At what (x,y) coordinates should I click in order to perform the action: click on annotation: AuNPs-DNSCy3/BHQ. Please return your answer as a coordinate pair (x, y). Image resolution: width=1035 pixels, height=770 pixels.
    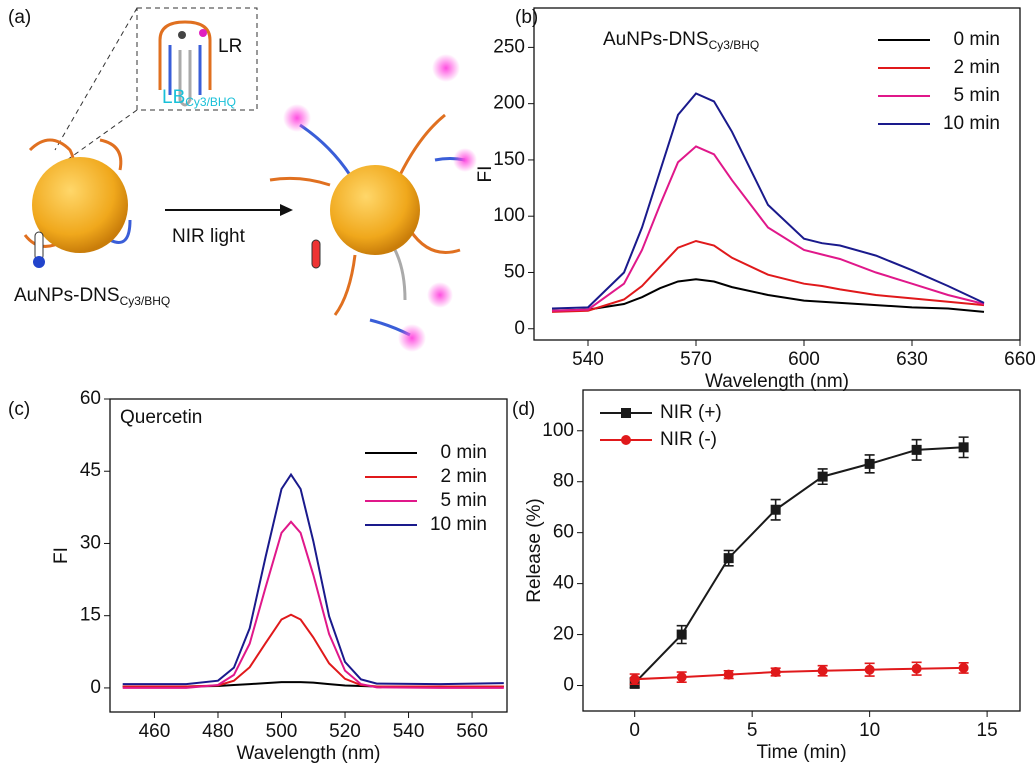
    Looking at the image, I should click on (681, 40).